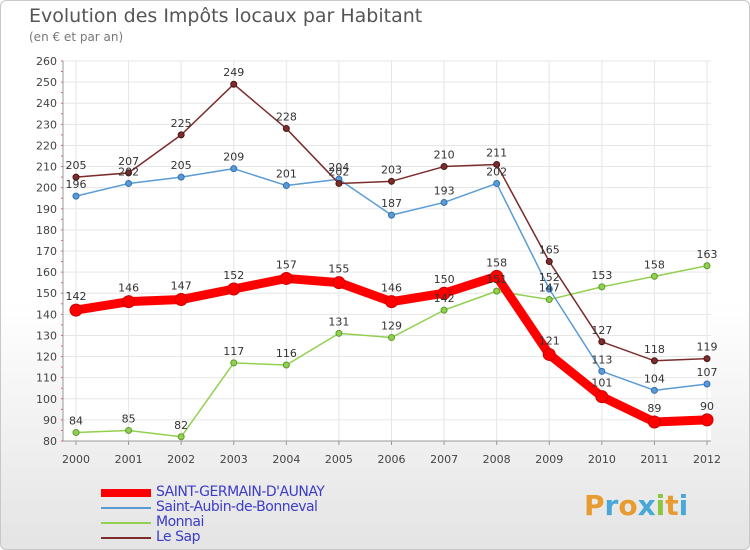 This screenshot has height=550, width=750. Describe the element at coordinates (46, 124) in the screenshot. I see `y-tick-label: 230` at that location.